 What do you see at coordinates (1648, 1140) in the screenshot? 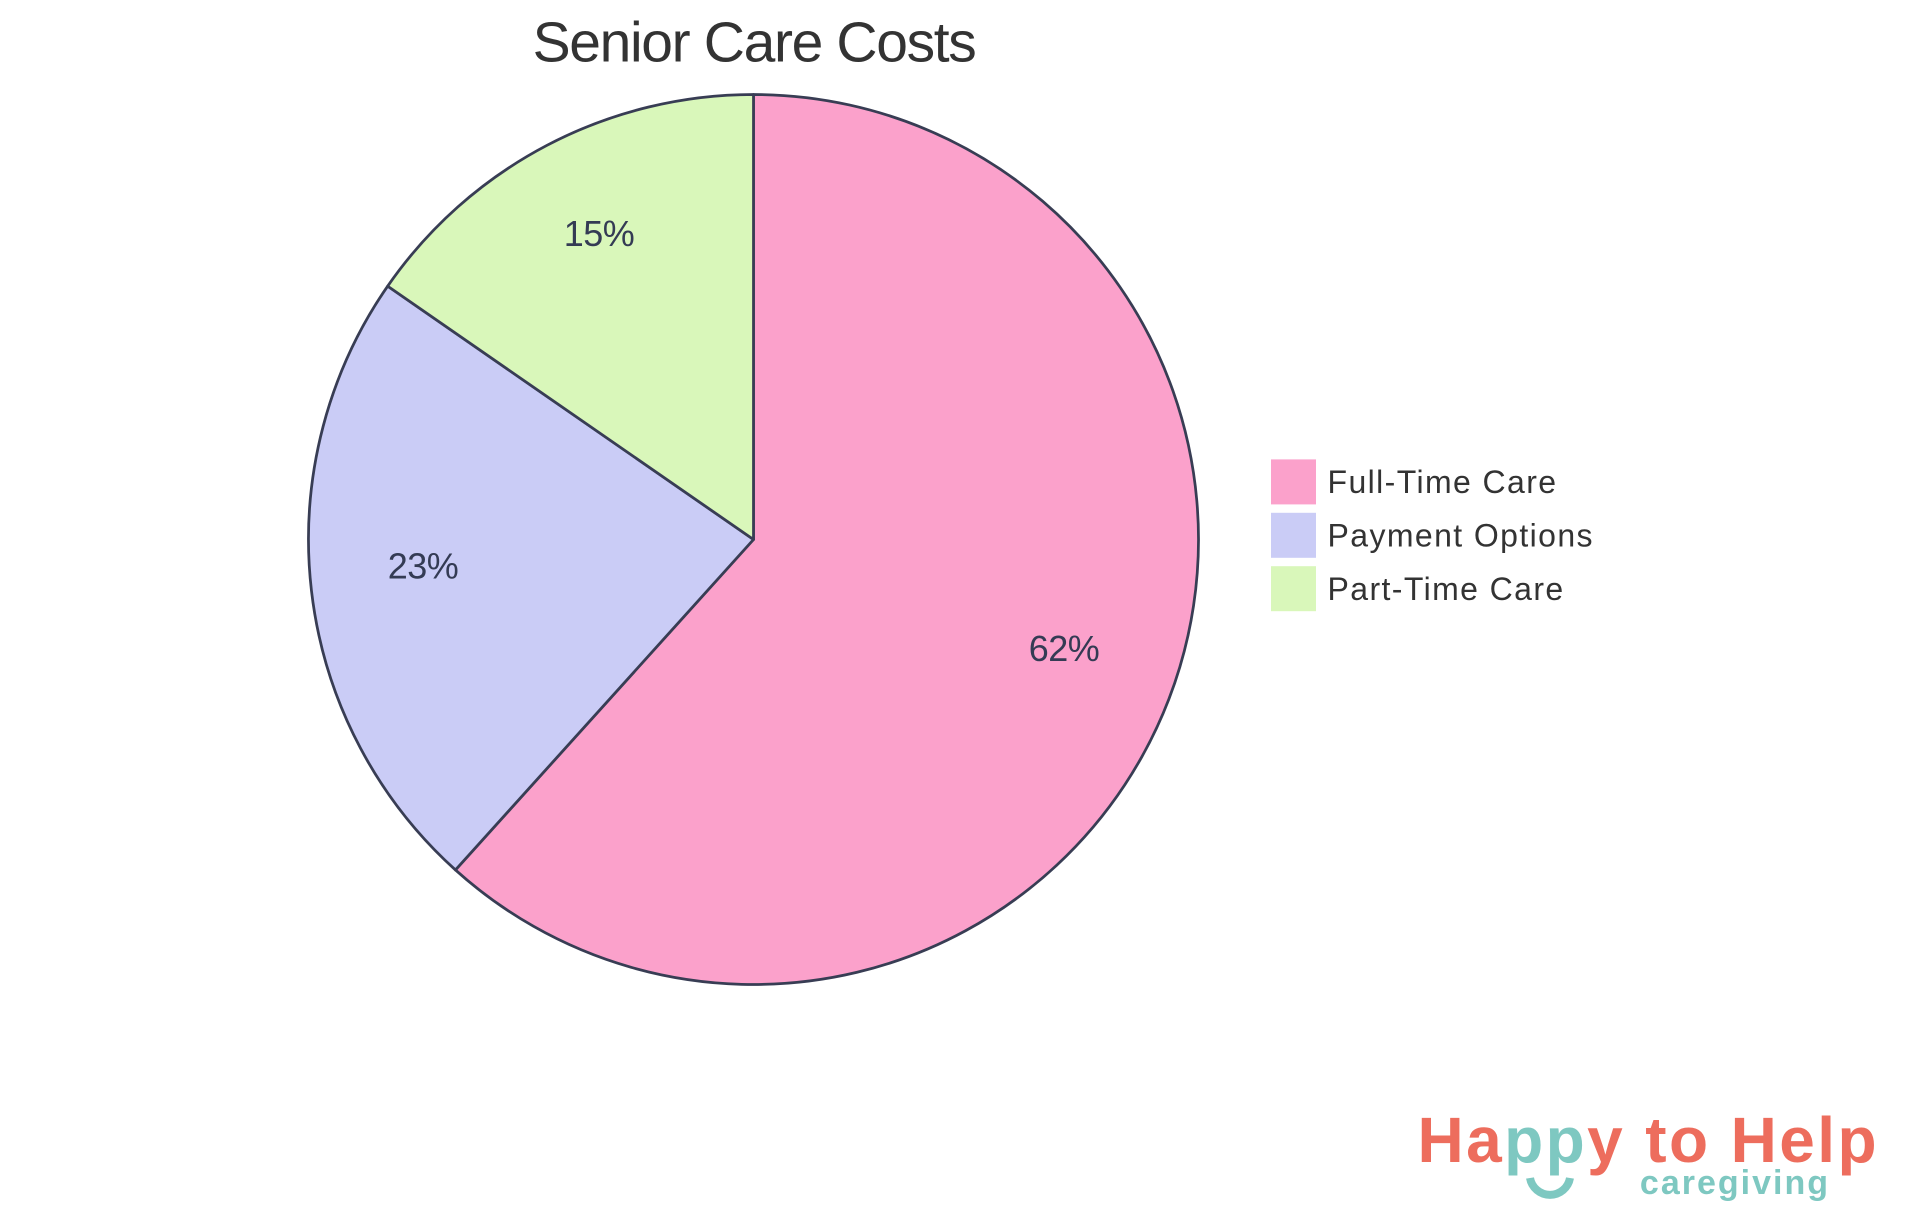
I see `svg-text: Happy to Help` at bounding box center [1648, 1140].